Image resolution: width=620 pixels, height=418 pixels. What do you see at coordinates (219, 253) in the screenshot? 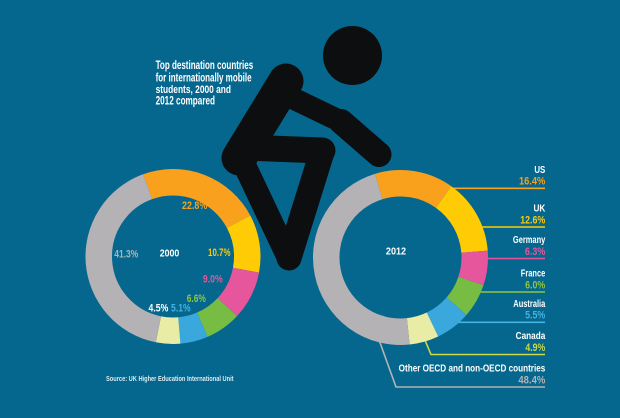
I see `svg-text: 10.7%` at bounding box center [219, 253].